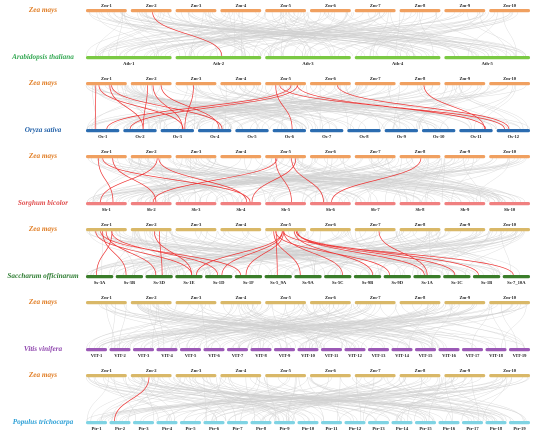 Image resolution: width=550 pixels, height=433 pixels. What do you see at coordinates (285, 355) in the screenshot?
I see `chromosome-label: VIT-9` at bounding box center [285, 355].